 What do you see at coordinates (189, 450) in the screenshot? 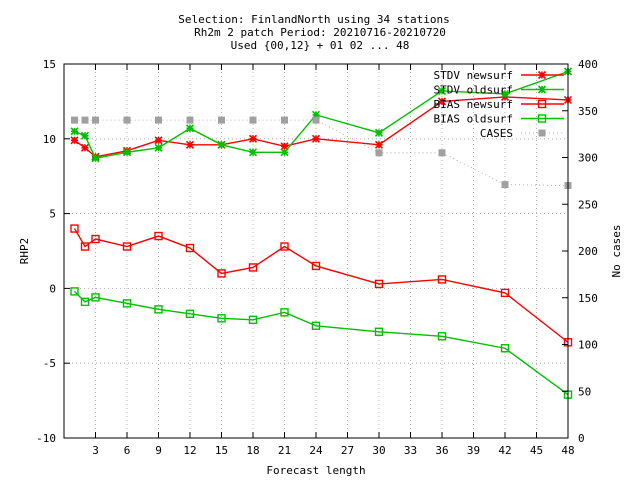
I see `x-tick-label: 12` at bounding box center [189, 450].